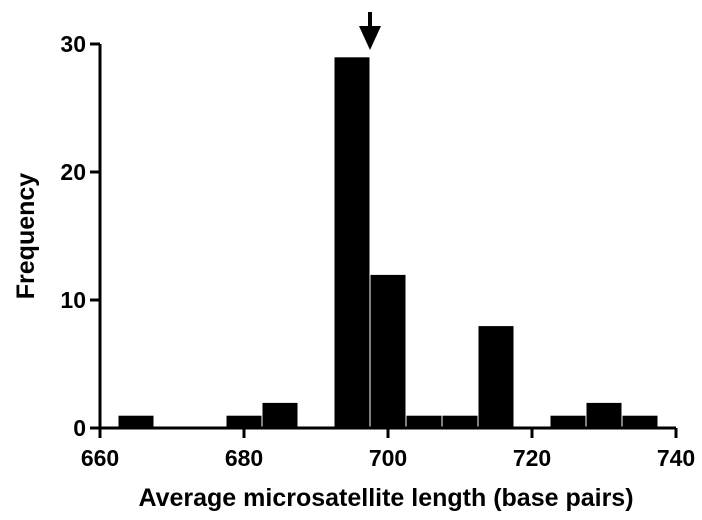 The image size is (702, 520). Describe the element at coordinates (73, 300) in the screenshot. I see `y-tick-label: 10` at that location.